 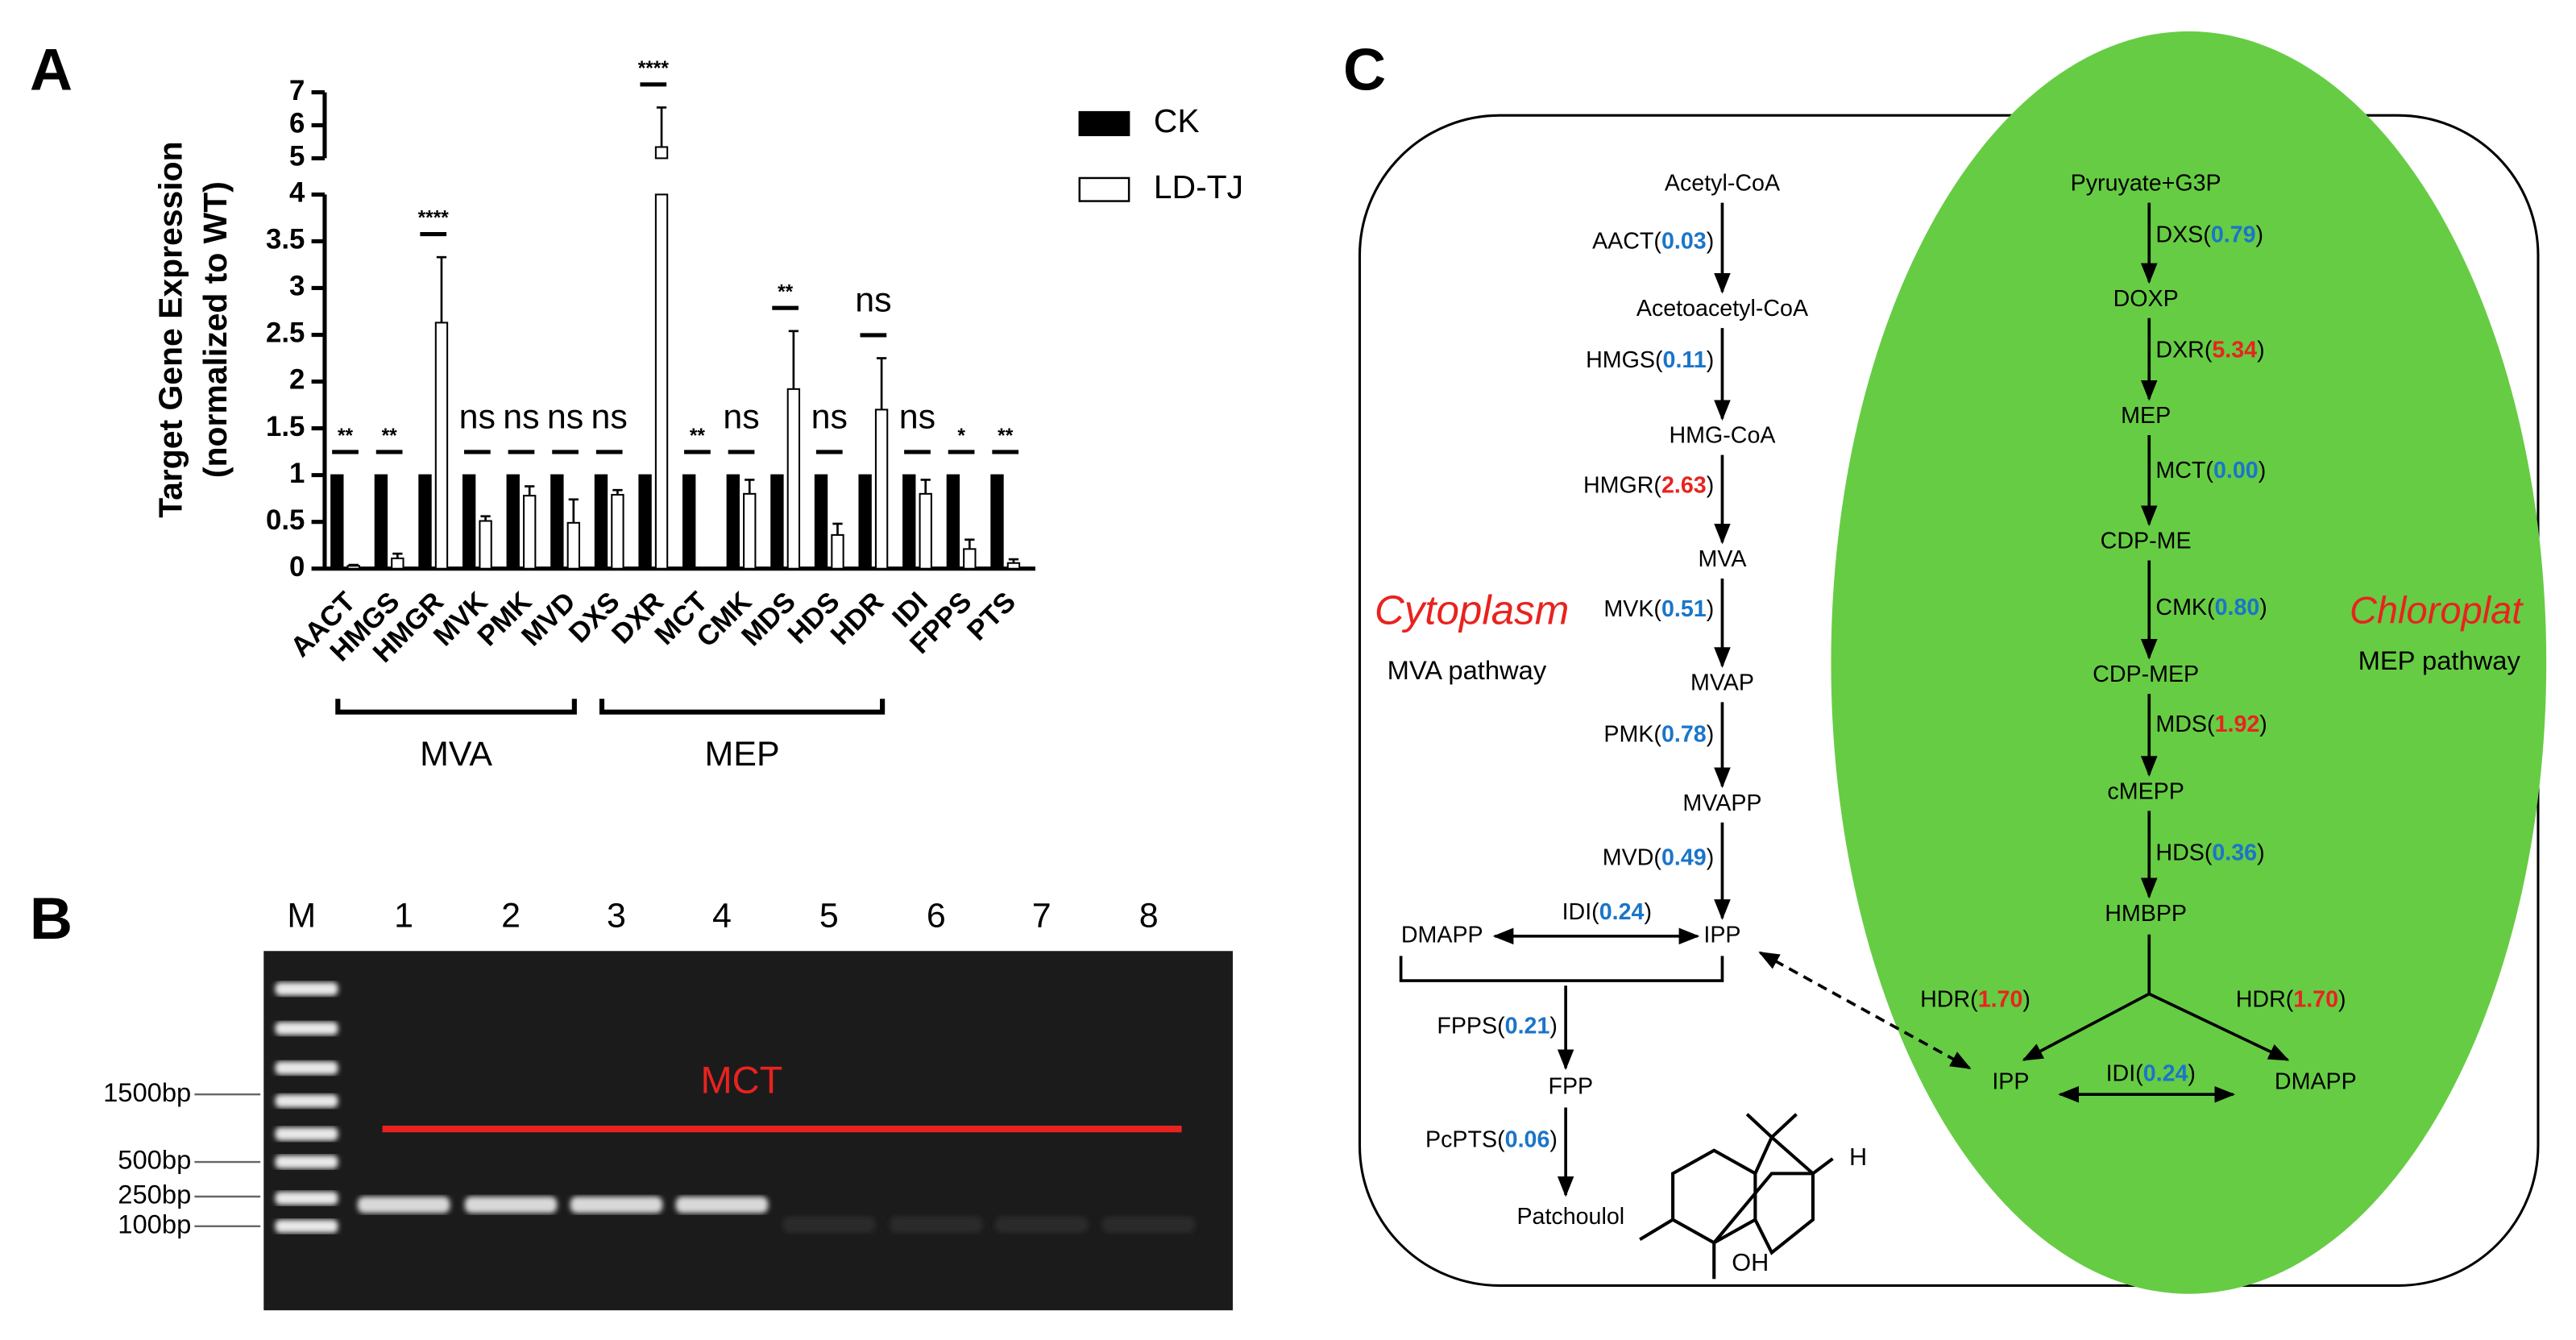 What do you see at coordinates (2146, 299) in the screenshot?
I see `pathway-node: DOXP` at bounding box center [2146, 299].